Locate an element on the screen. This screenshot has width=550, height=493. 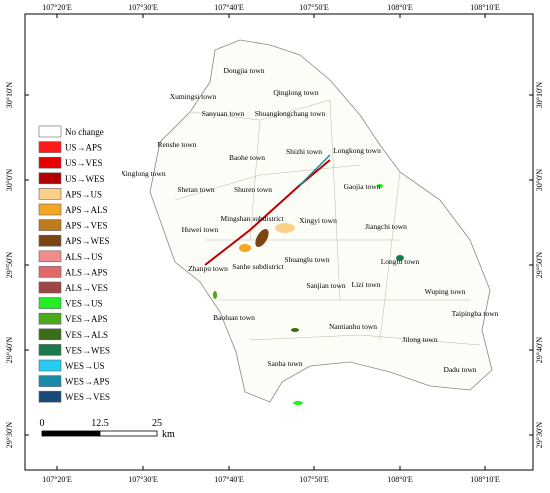
legend-label: APS→US is located at coordinates (83, 194).